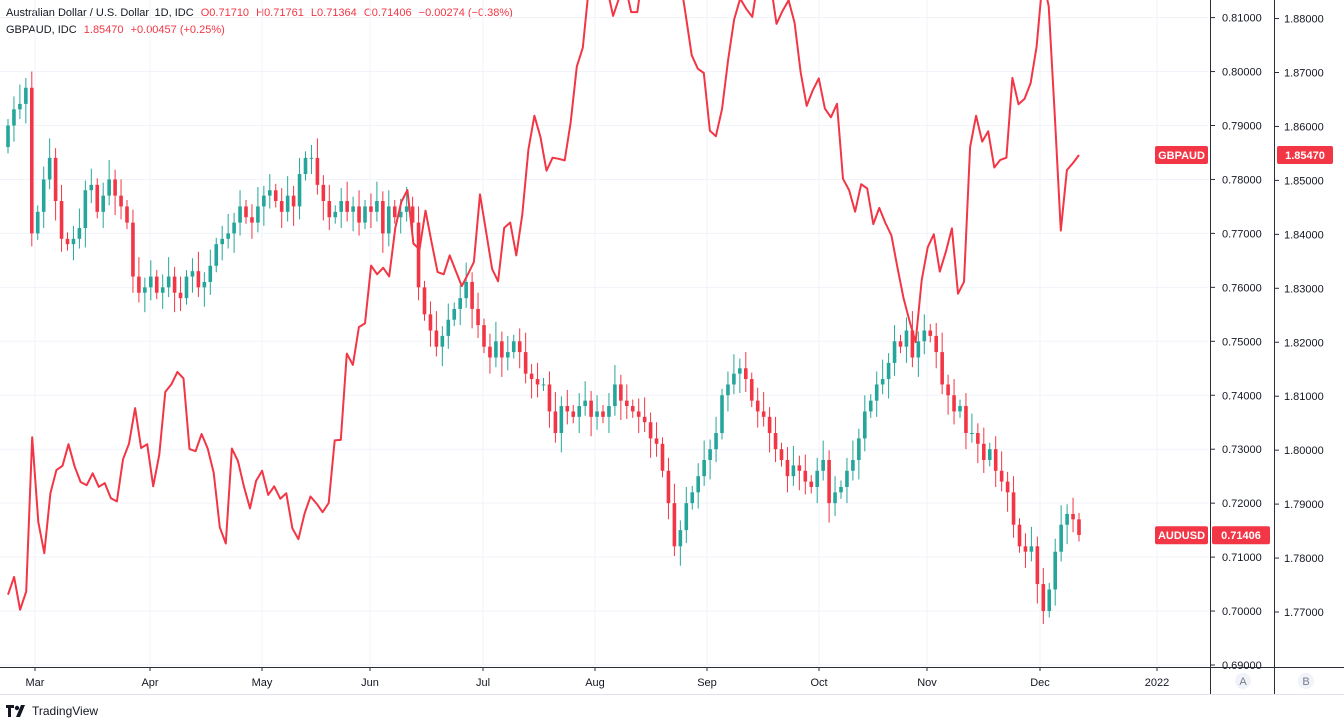 This screenshot has width=1344, height=720. I want to click on brand-name: TradingView, so click(65, 711).